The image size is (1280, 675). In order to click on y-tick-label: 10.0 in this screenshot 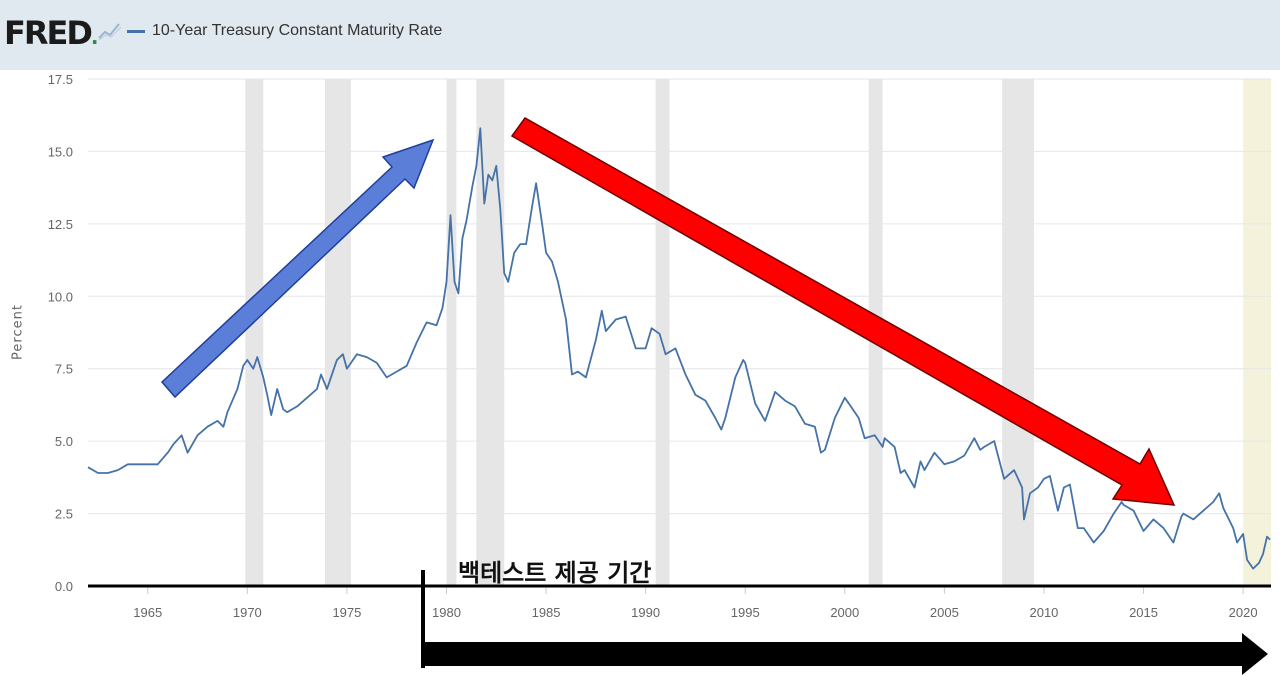, I will do `click(60, 296)`.